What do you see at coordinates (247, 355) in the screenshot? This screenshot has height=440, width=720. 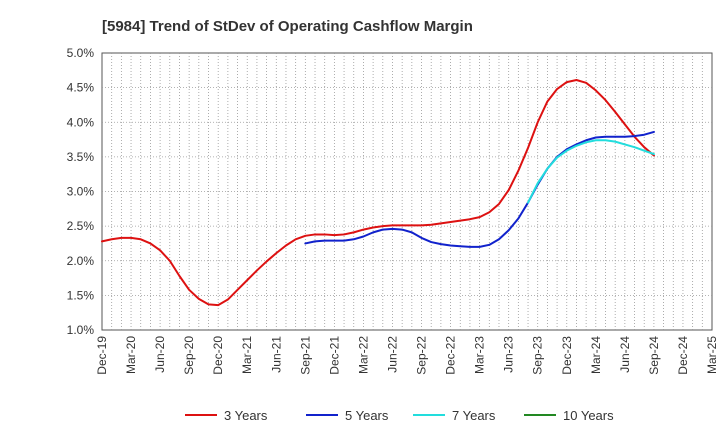 I see `x-tick-label: Mar-21` at bounding box center [247, 355].